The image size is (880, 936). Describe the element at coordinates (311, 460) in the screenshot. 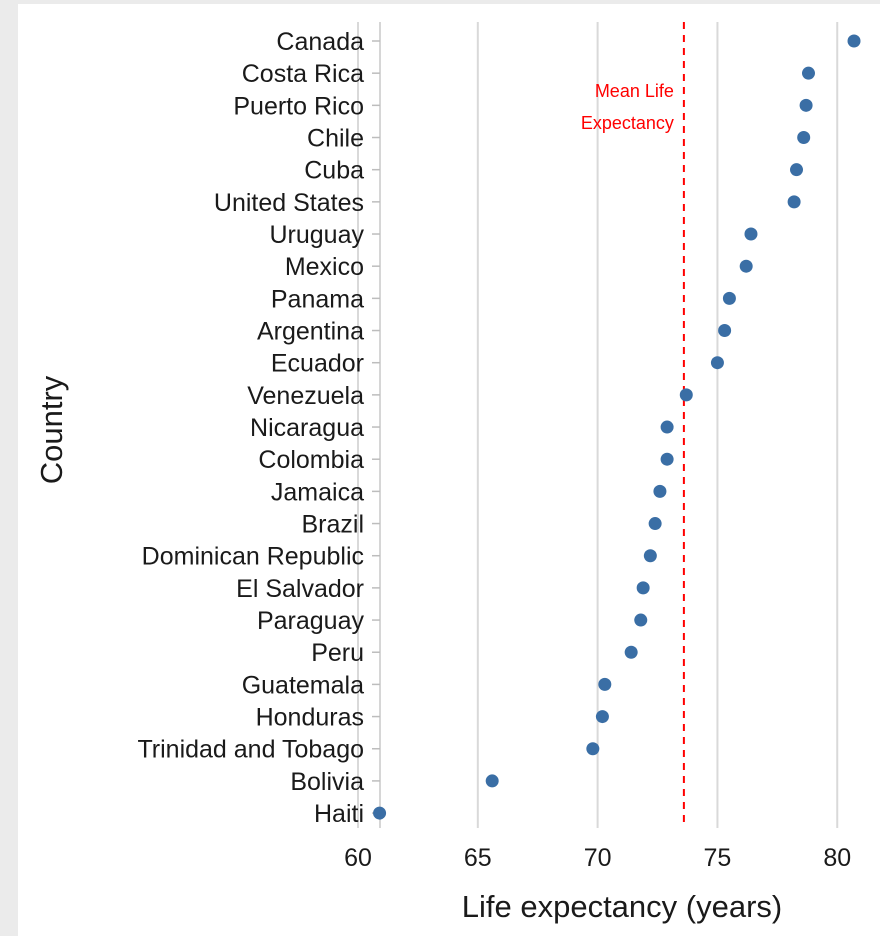

I see `country-label: Colombia` at that location.